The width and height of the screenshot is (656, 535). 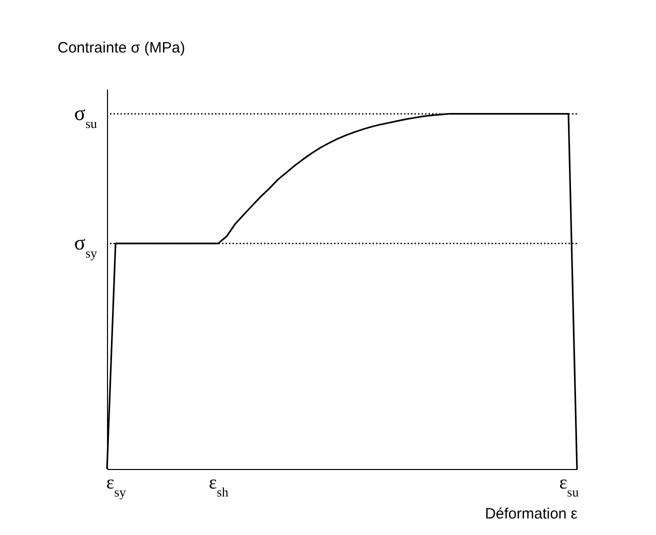 I want to click on x-axis-title: Déformation ε, so click(x=531, y=514).